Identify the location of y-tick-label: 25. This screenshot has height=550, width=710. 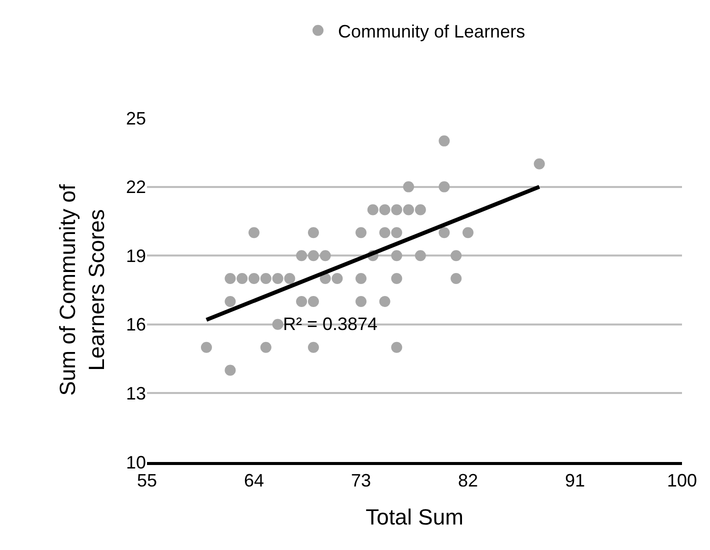
(136, 118).